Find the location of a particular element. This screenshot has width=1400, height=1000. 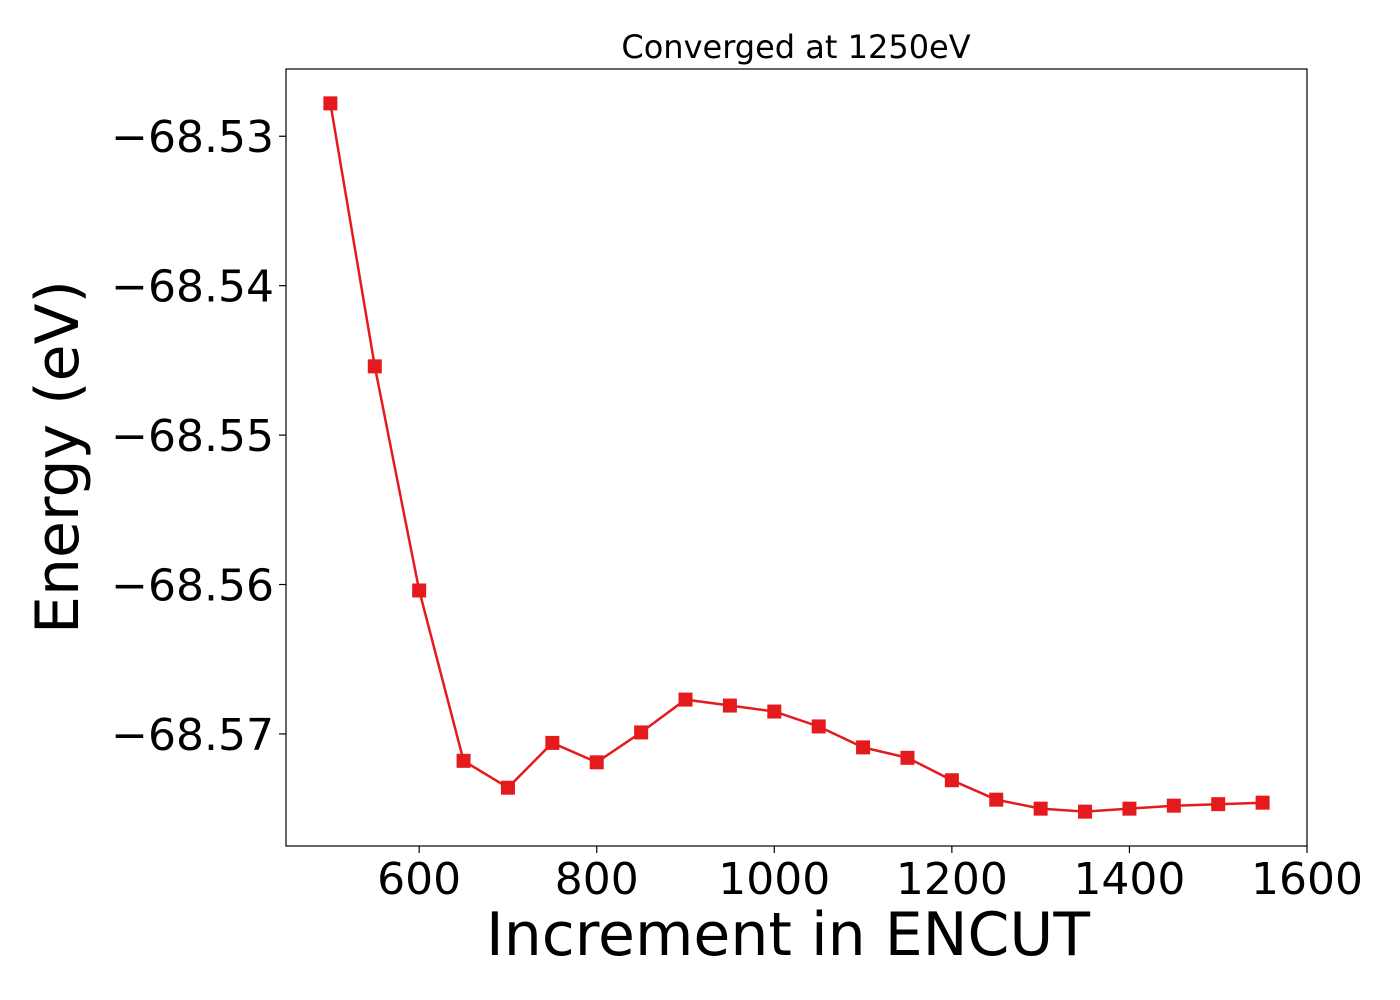

y-tick-label: −68.56 is located at coordinates (192, 586).